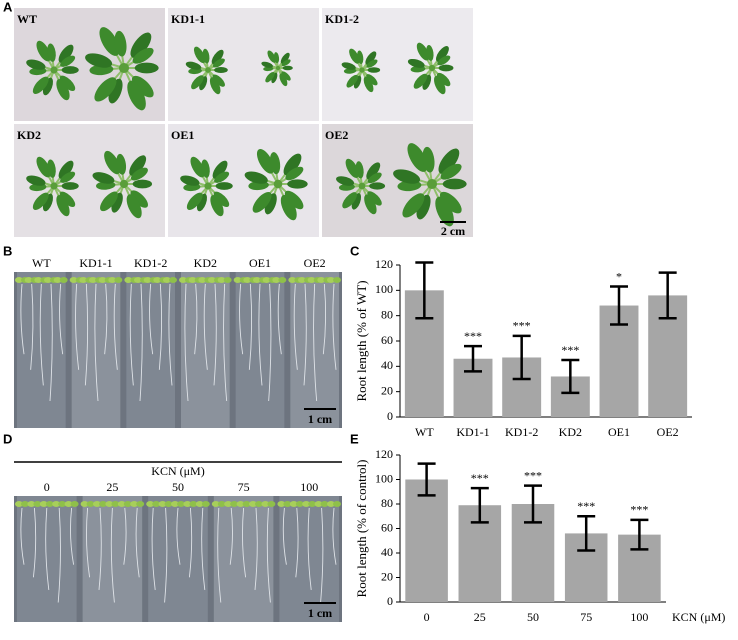 Image resolution: width=738 pixels, height=640 pixels. I want to click on kcn-title: KCN (μM), so click(177, 471).